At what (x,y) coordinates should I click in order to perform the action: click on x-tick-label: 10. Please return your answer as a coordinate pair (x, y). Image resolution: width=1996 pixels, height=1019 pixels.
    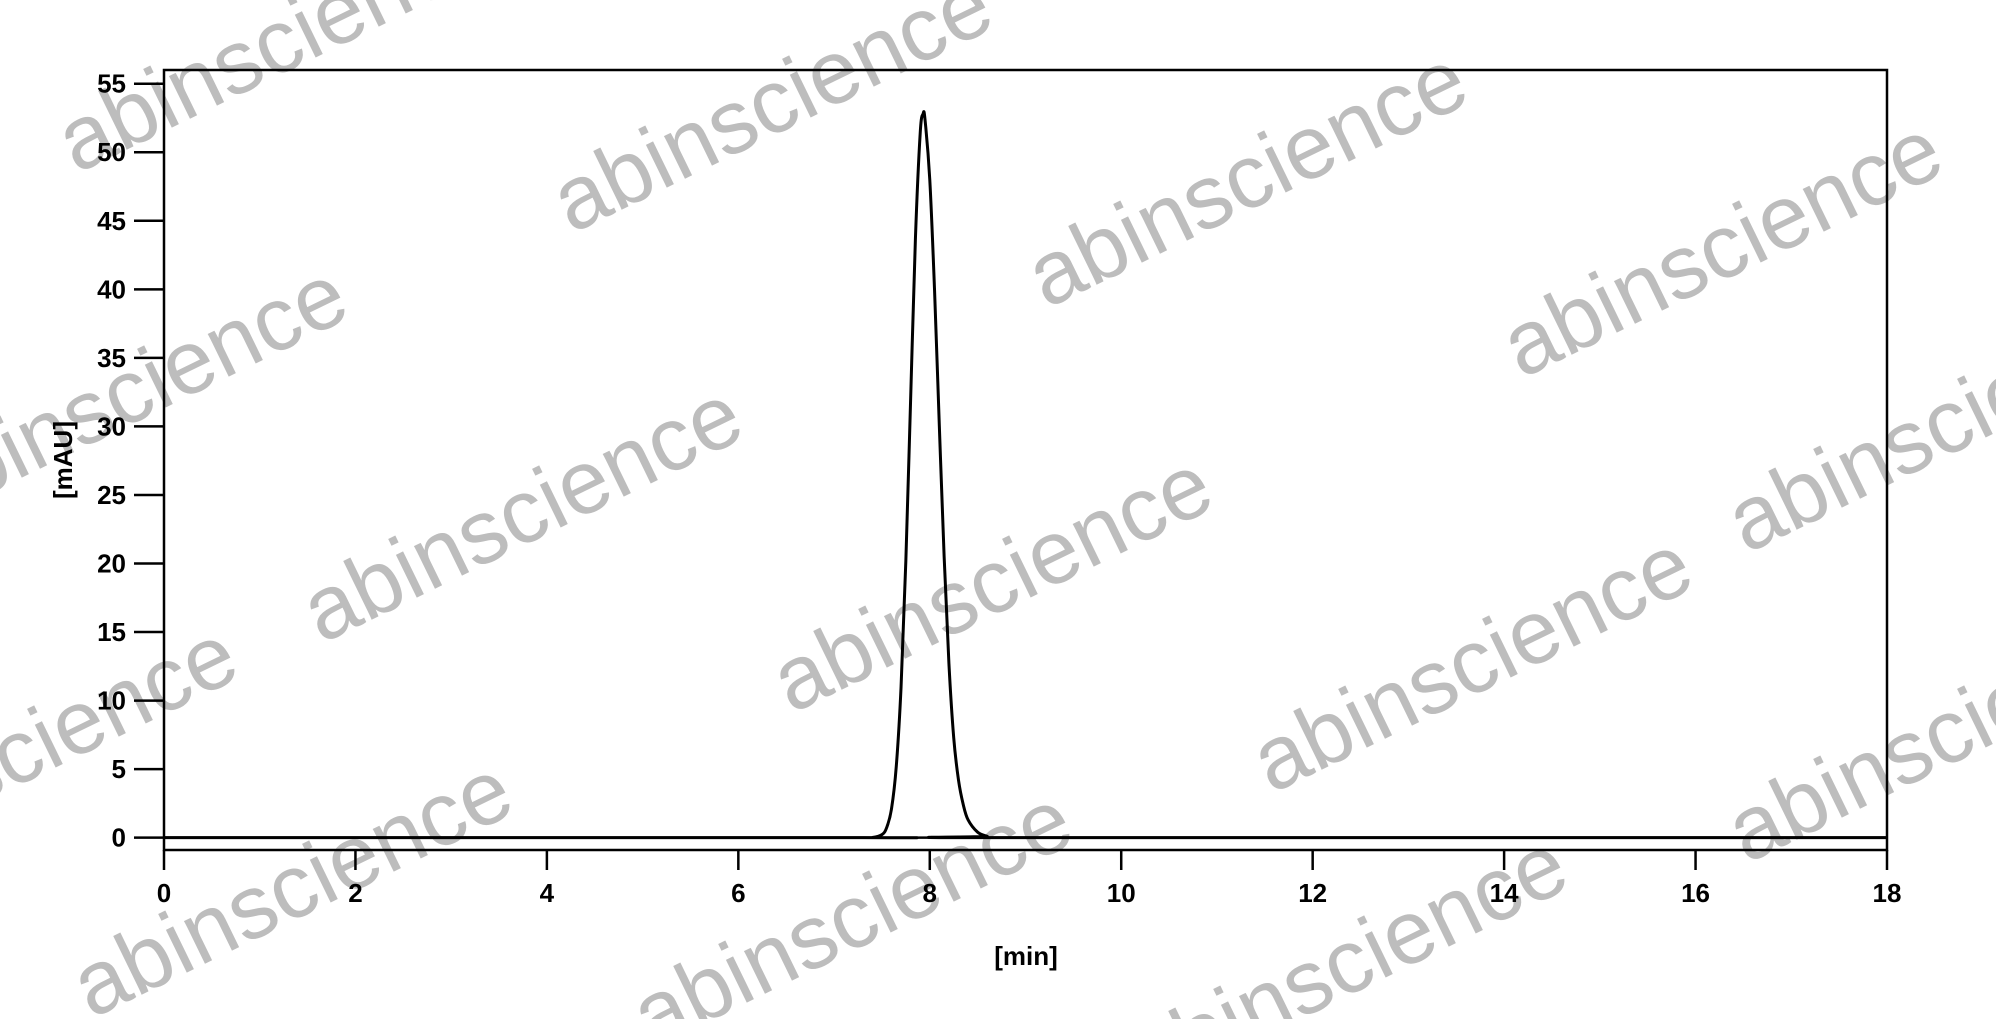
    Looking at the image, I should click on (1121, 893).